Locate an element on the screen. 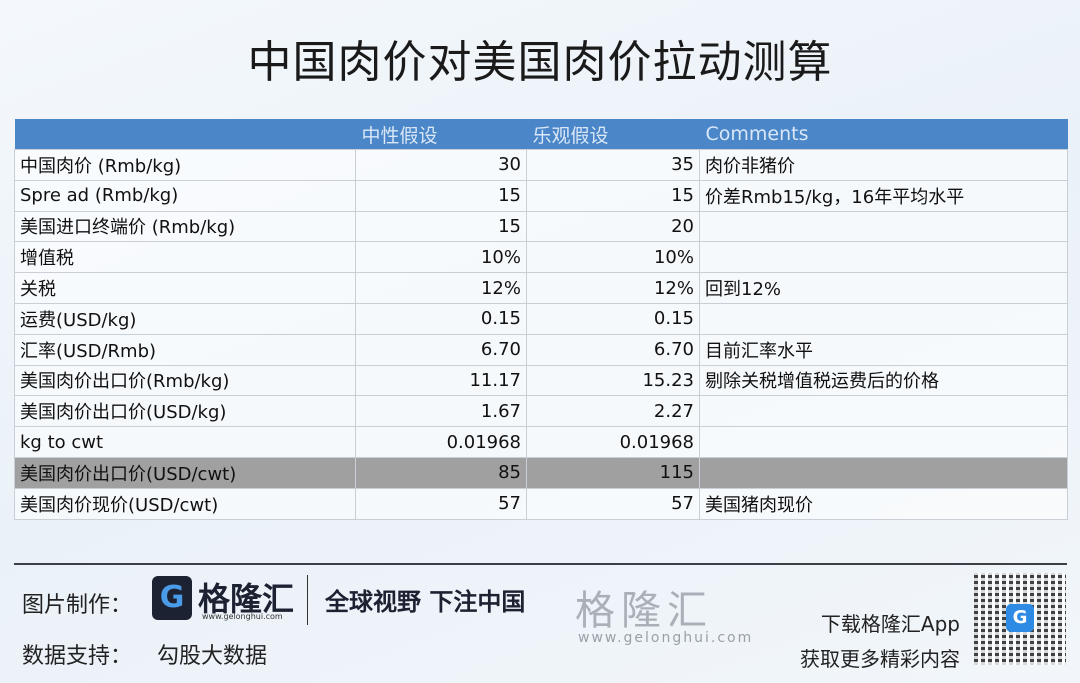 The image size is (1080, 683). table-row: 美国肉价出口价(Rmb/kg) 11.17 15.23 剔除关税增值税运费后的价格 is located at coordinates (541, 380).